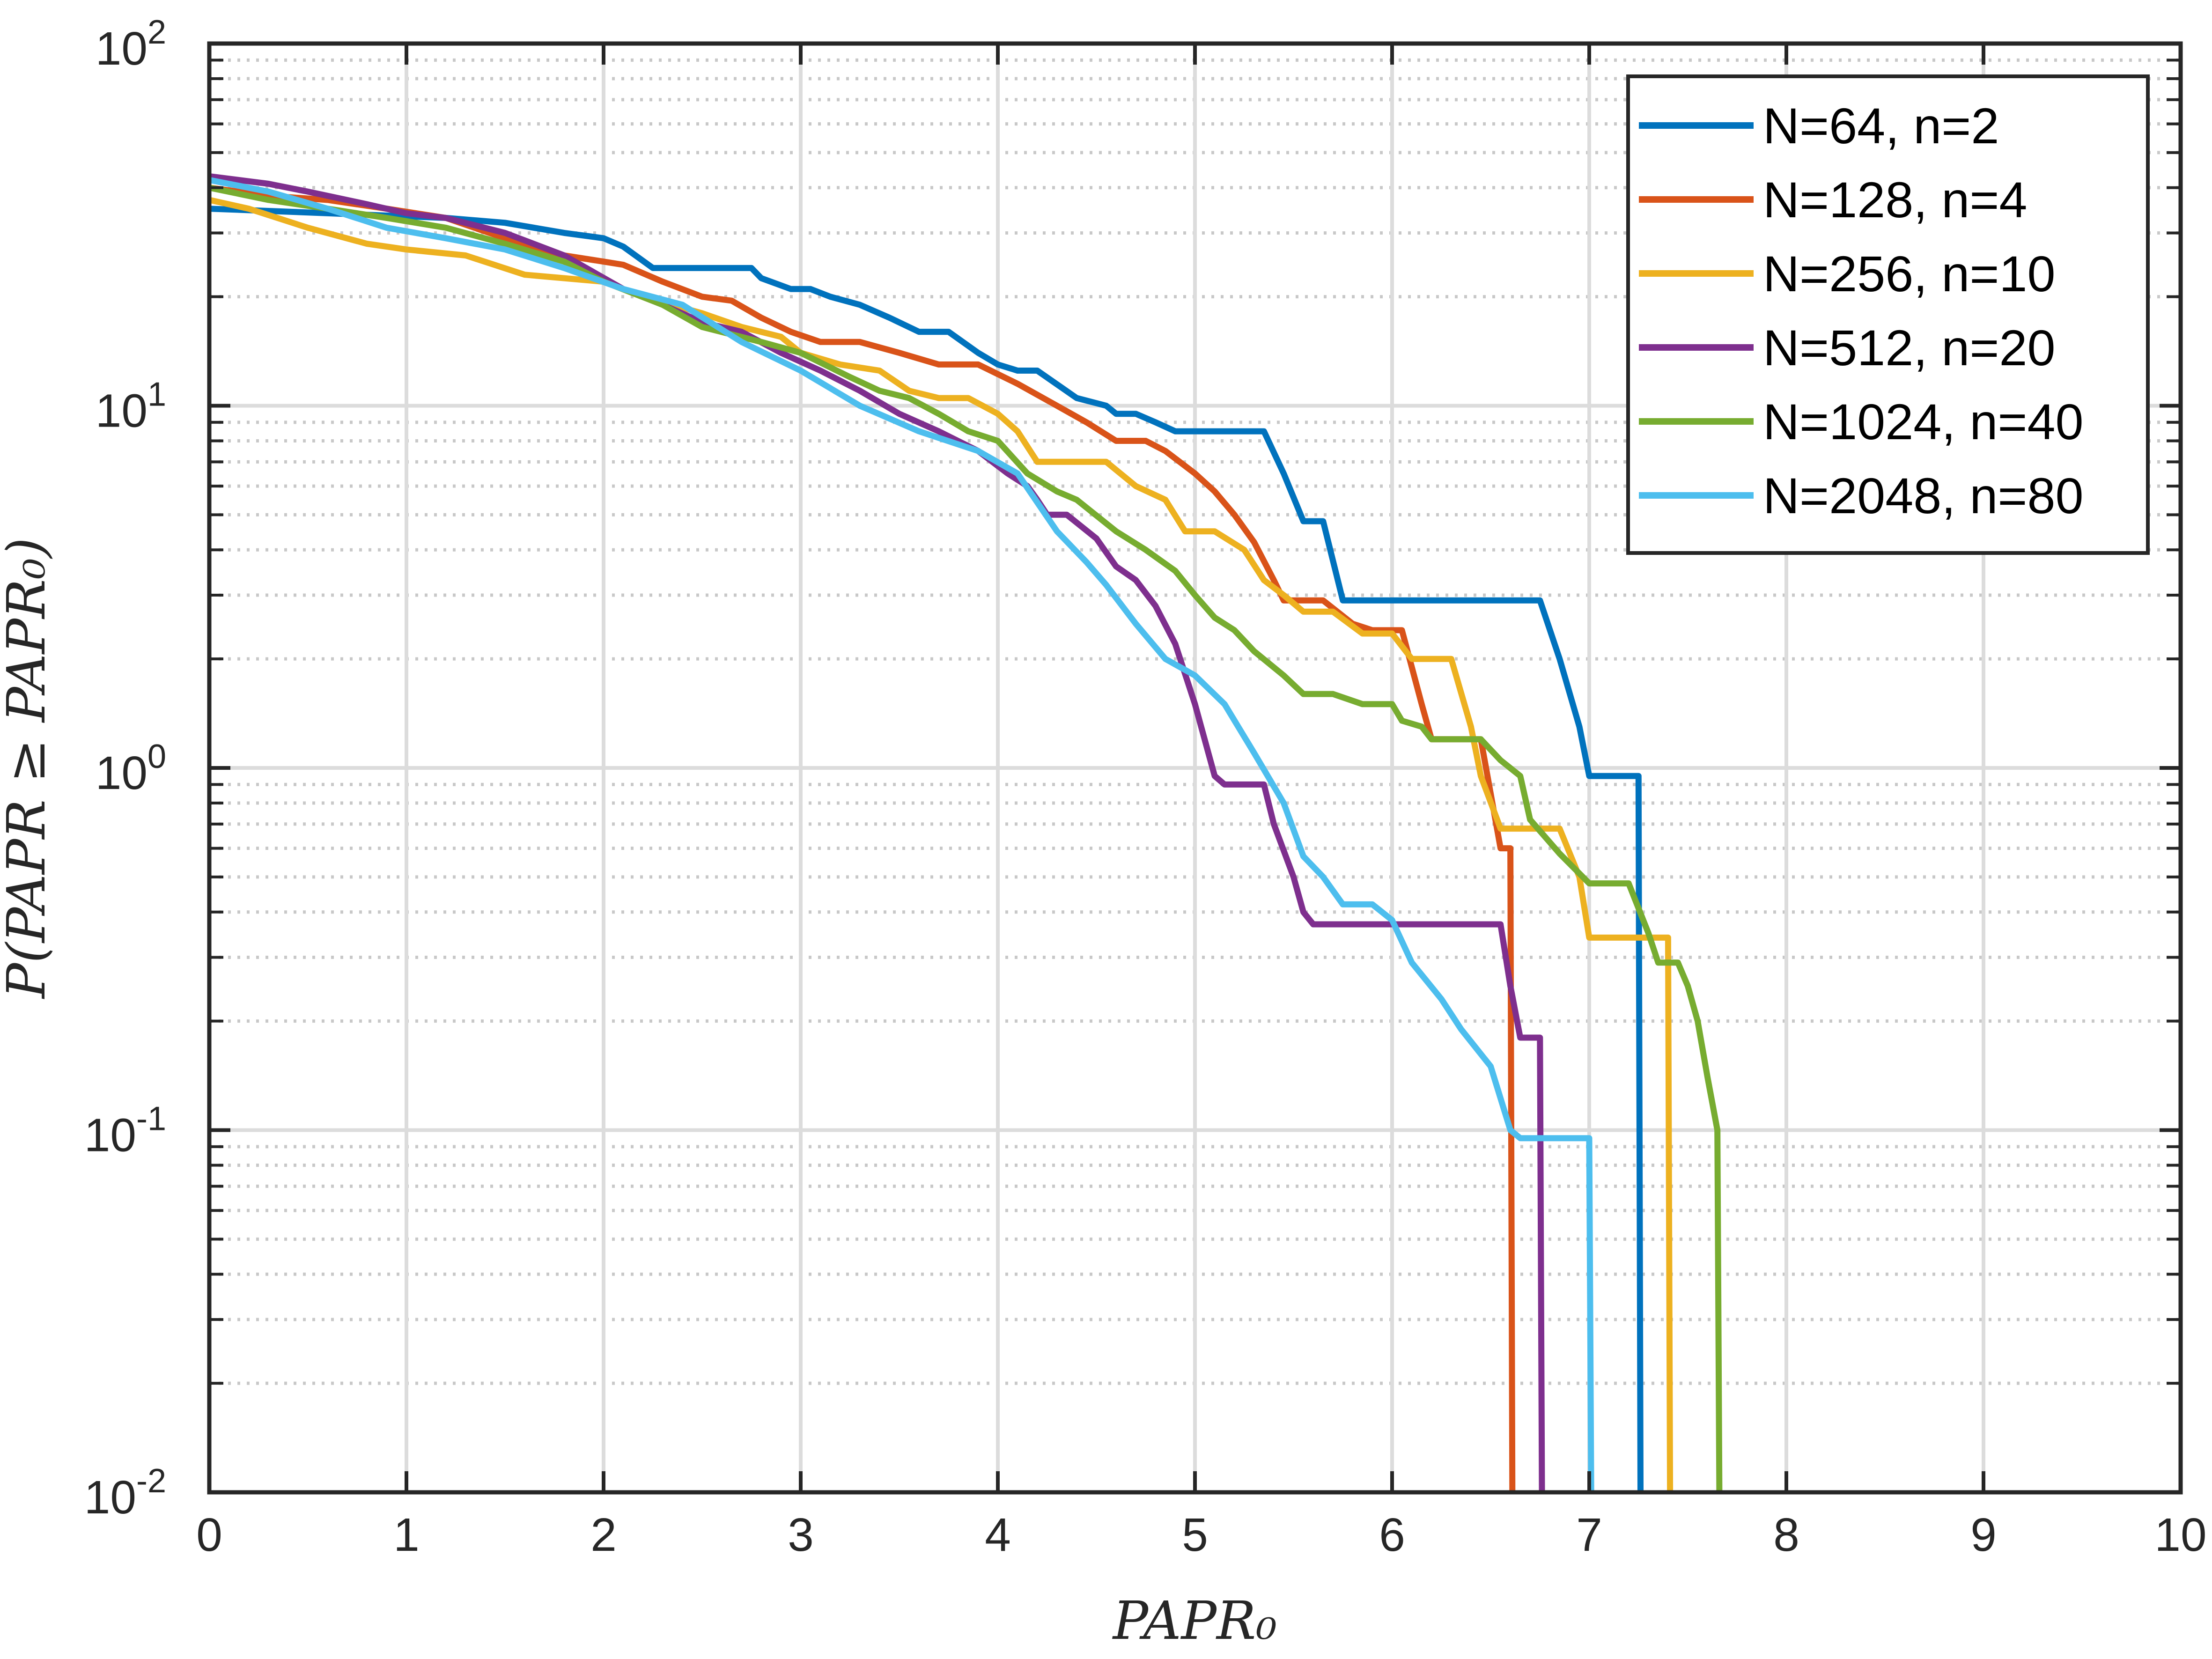 Image resolution: width=2212 pixels, height=1659 pixels. What do you see at coordinates (125, 1131) in the screenshot?
I see `y-tick-label: 10⁻¹` at bounding box center [125, 1131].